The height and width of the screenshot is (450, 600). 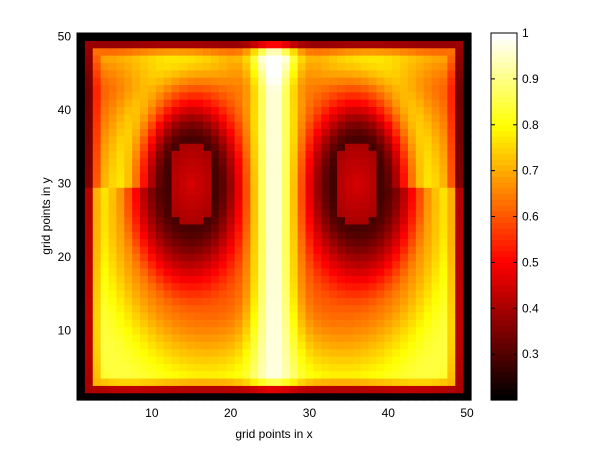 I want to click on x-tick-label: 50, so click(x=467, y=413).